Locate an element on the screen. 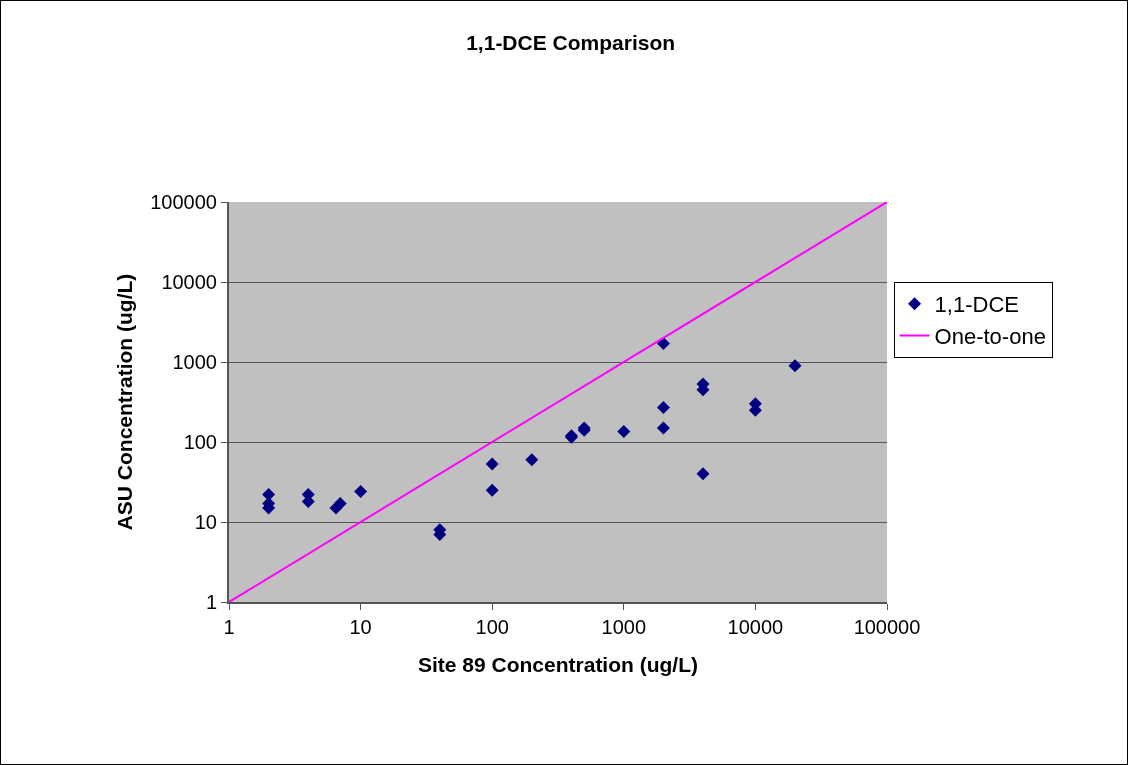  y-tick-label: 1000 is located at coordinates (194, 362).